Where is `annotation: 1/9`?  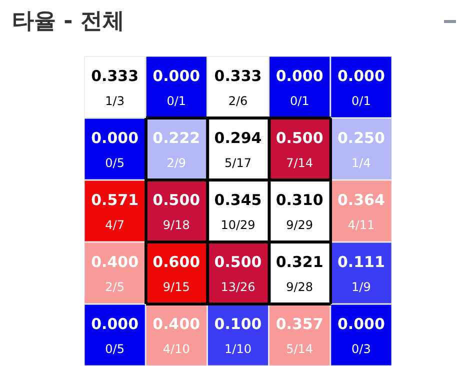
annotation: 1/9 is located at coordinates (361, 287).